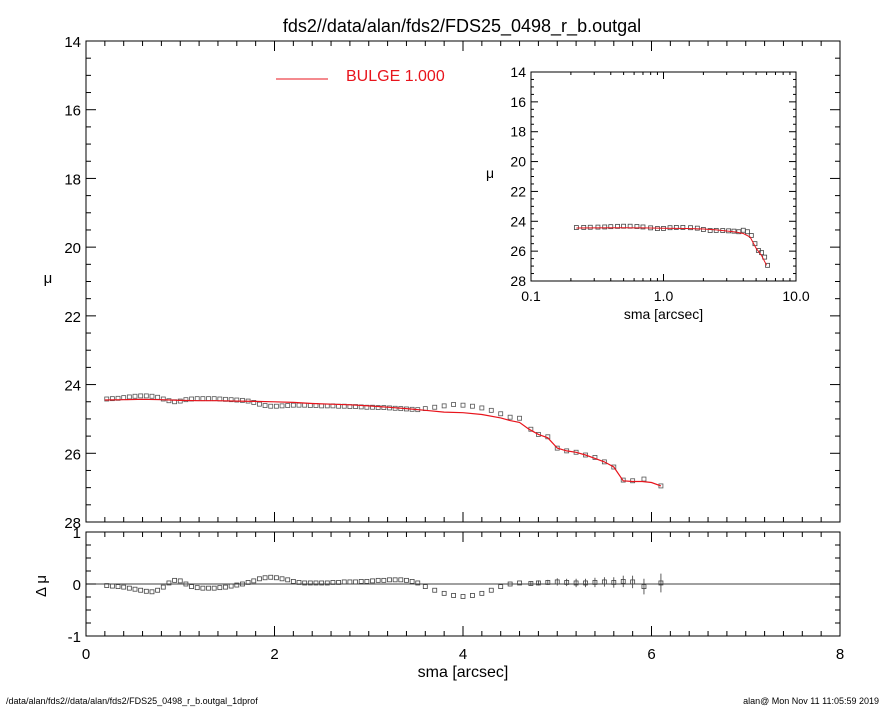 The width and height of the screenshot is (885, 708). Describe the element at coordinates (518, 102) in the screenshot. I see `inset-ytick-label: 16` at that location.